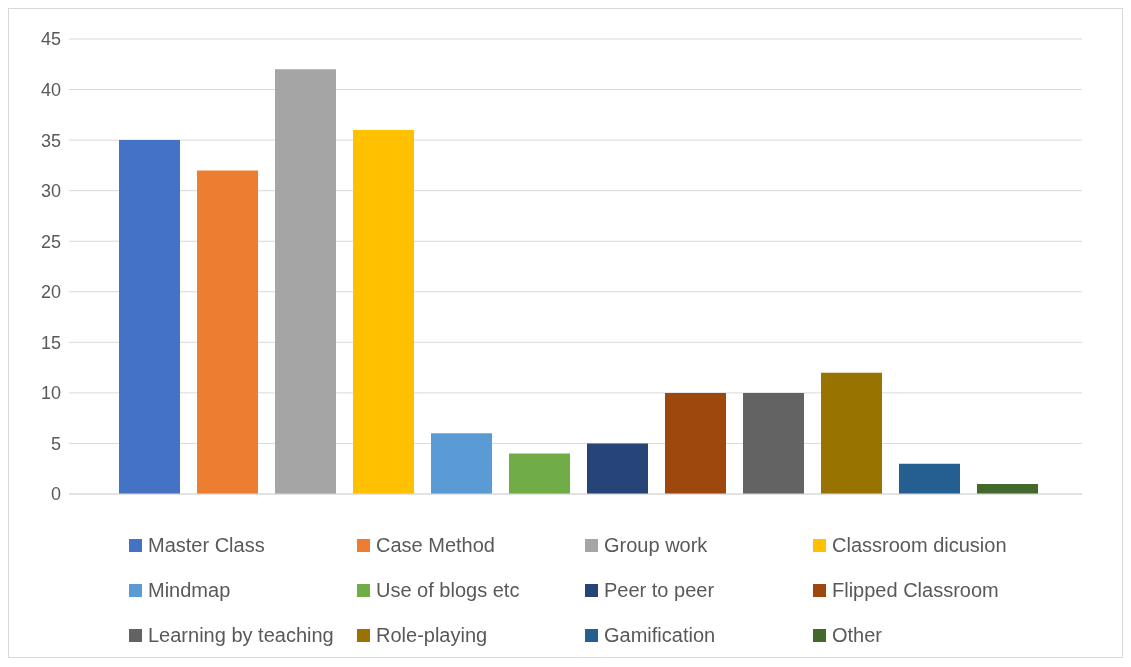 This screenshot has width=1131, height=667. I want to click on y-tick-label: 40, so click(50, 89).